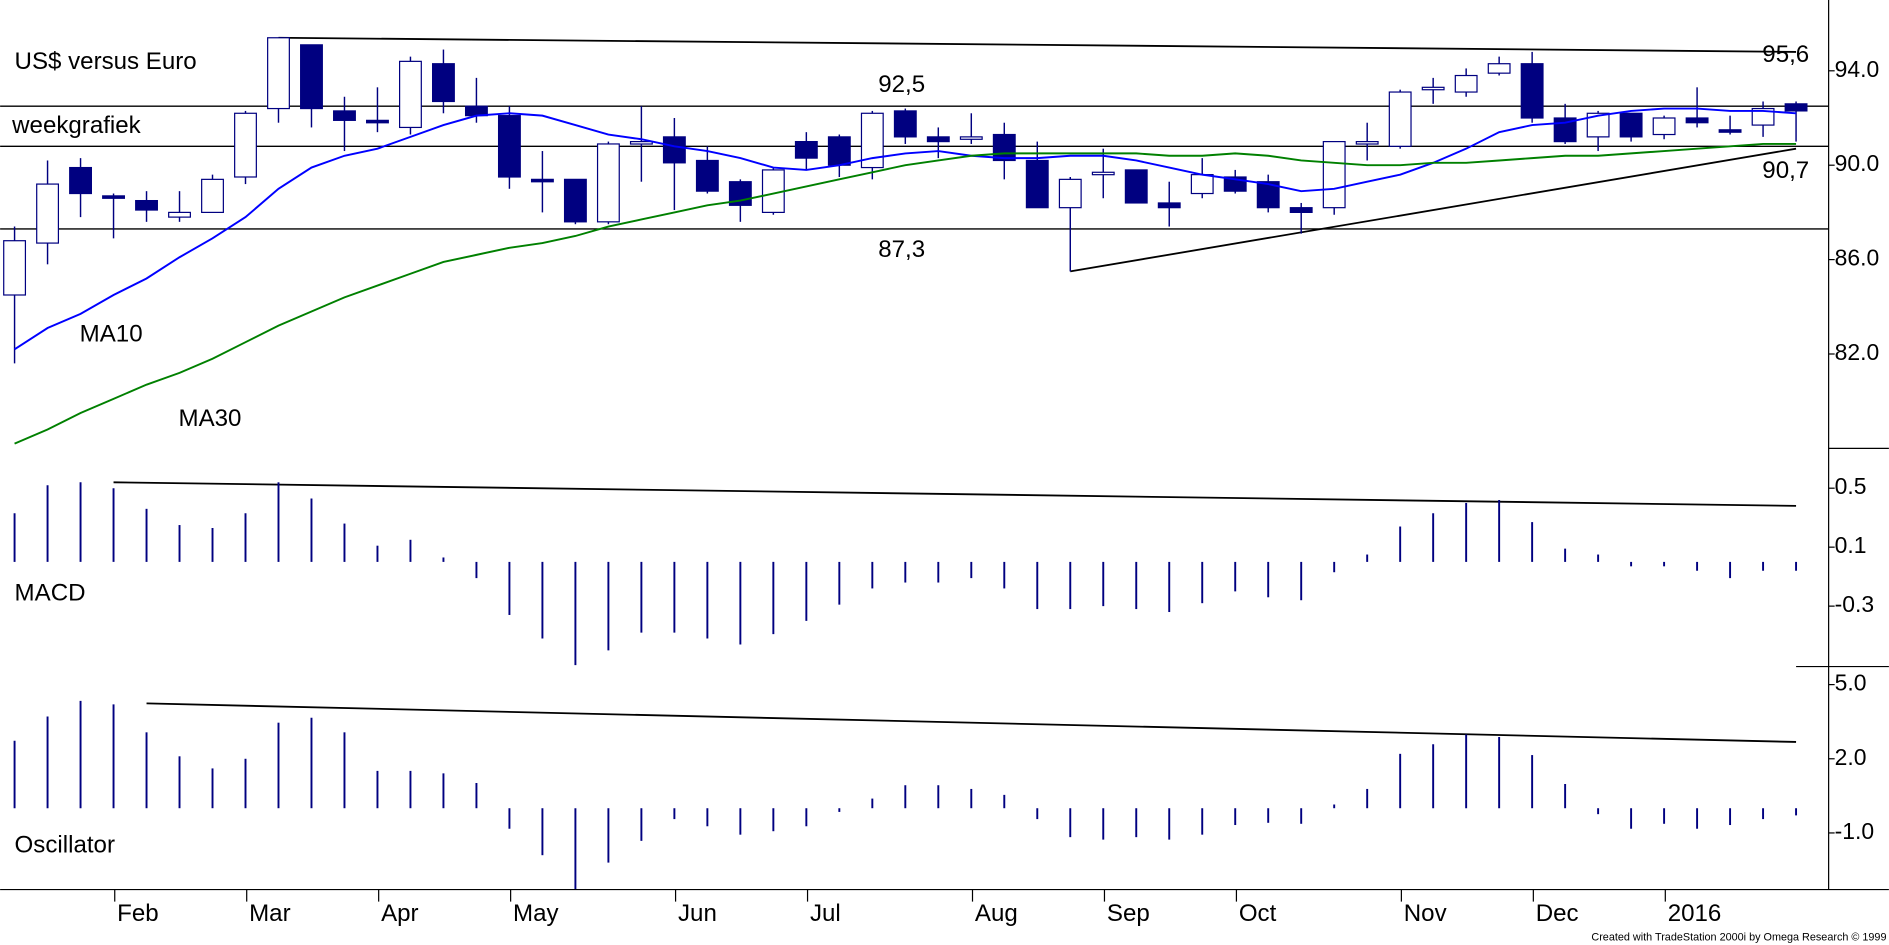 The image size is (1889, 945). I want to click on x-tick-label: Mar, so click(270, 913).